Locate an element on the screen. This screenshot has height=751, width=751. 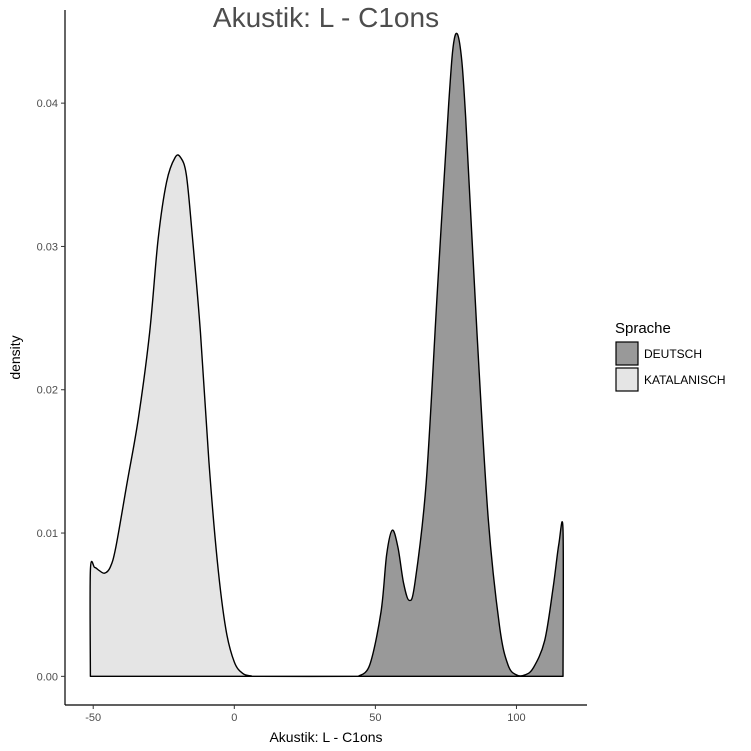
x-tick-label: -50 is located at coordinates (93, 718).